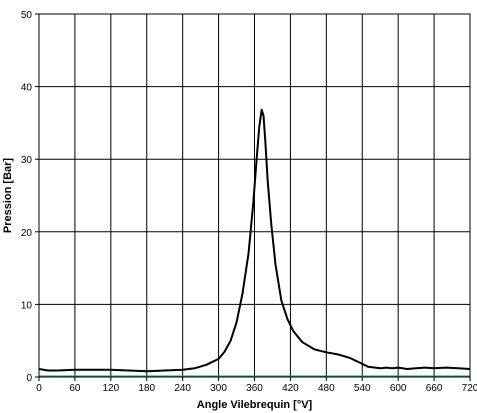 The height and width of the screenshot is (413, 477). Describe the element at coordinates (8, 196) in the screenshot. I see `y-axis-title: Pression [Bar]` at that location.